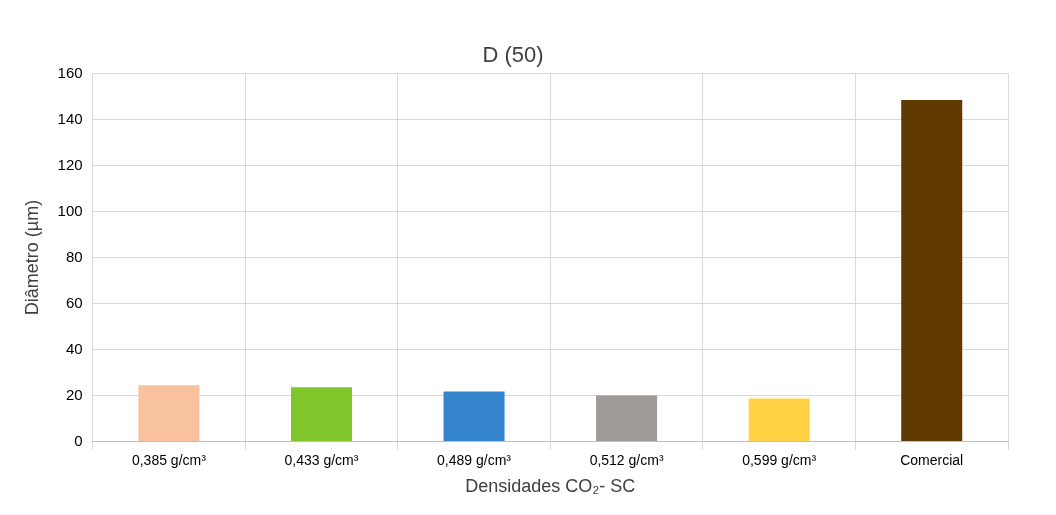 This screenshot has height=515, width=1056. What do you see at coordinates (513, 55) in the screenshot?
I see `chart-title: D (50)` at bounding box center [513, 55].